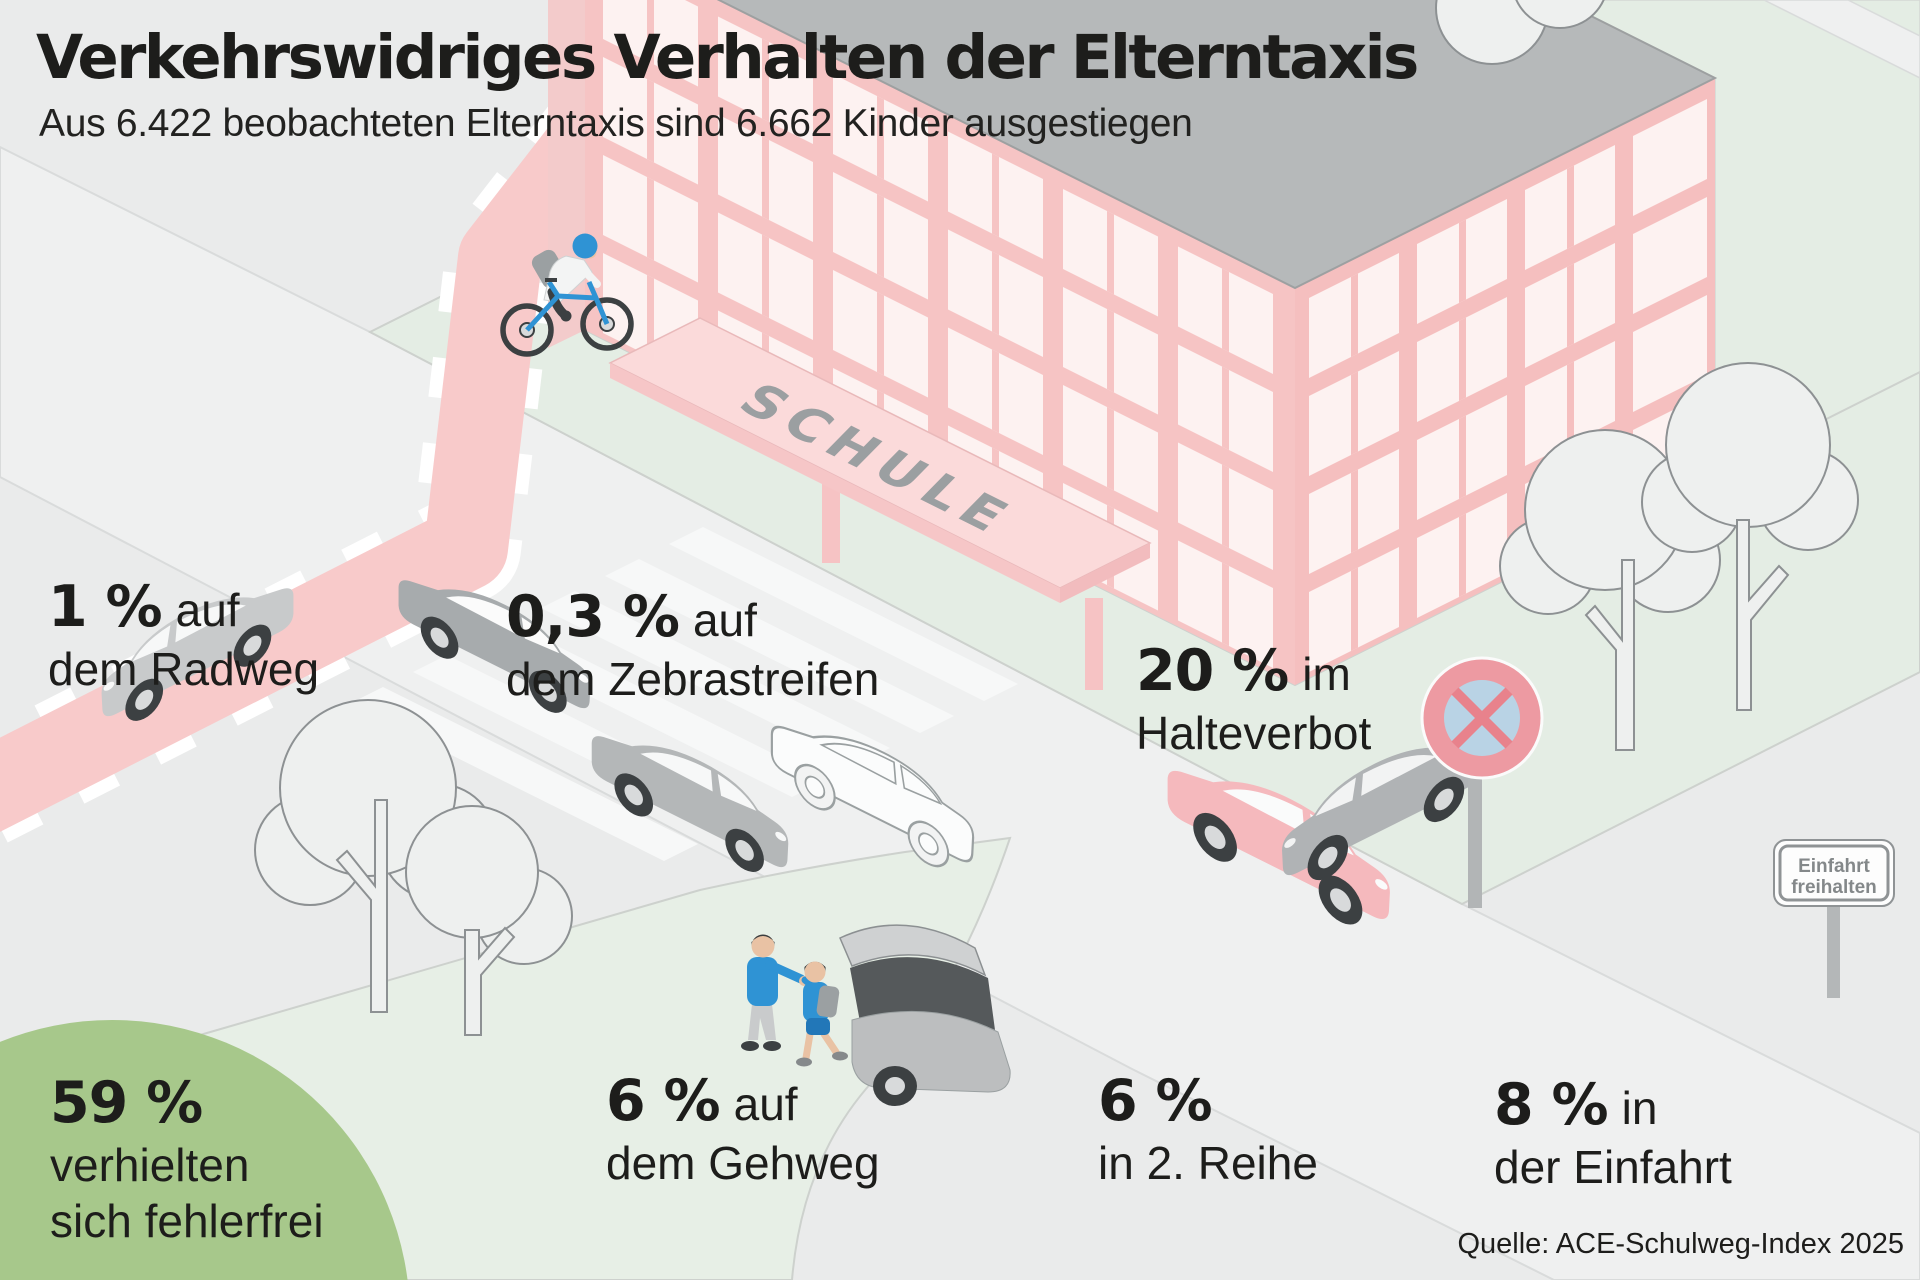  What do you see at coordinates (1834, 918) in the screenshot?
I see `entrance-sign: Einfahrt freihalten` at bounding box center [1834, 918].